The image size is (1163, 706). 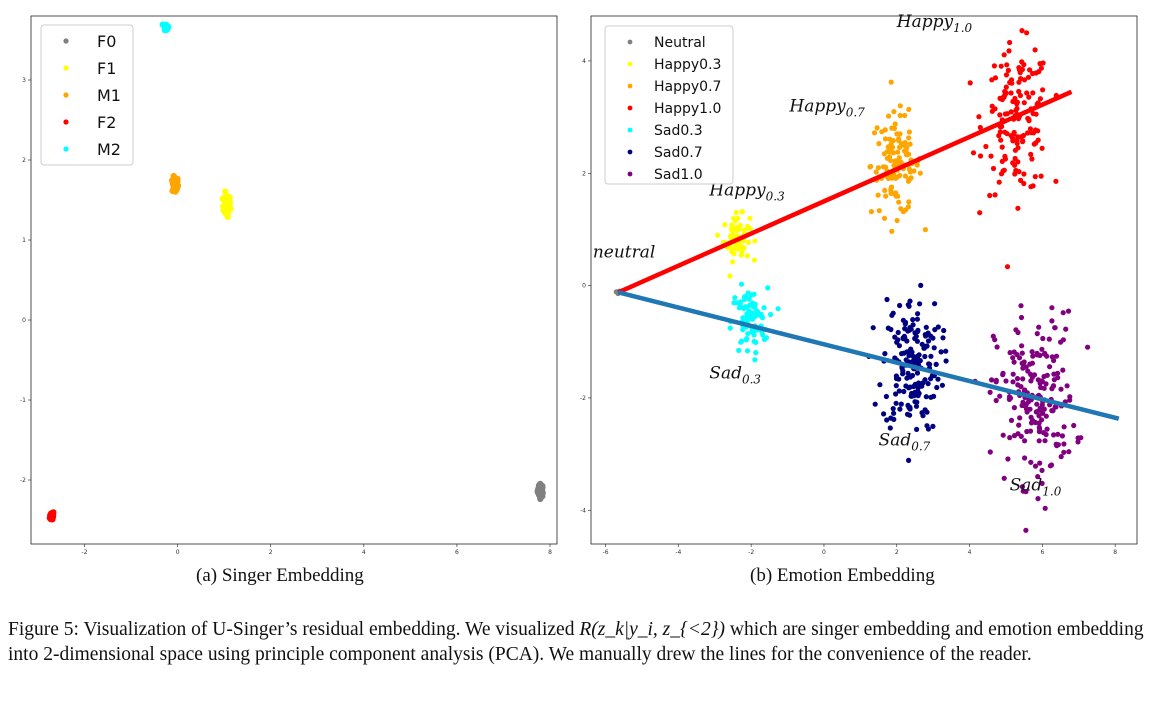 I want to click on x-tick-label: -2, so click(x=751, y=552).